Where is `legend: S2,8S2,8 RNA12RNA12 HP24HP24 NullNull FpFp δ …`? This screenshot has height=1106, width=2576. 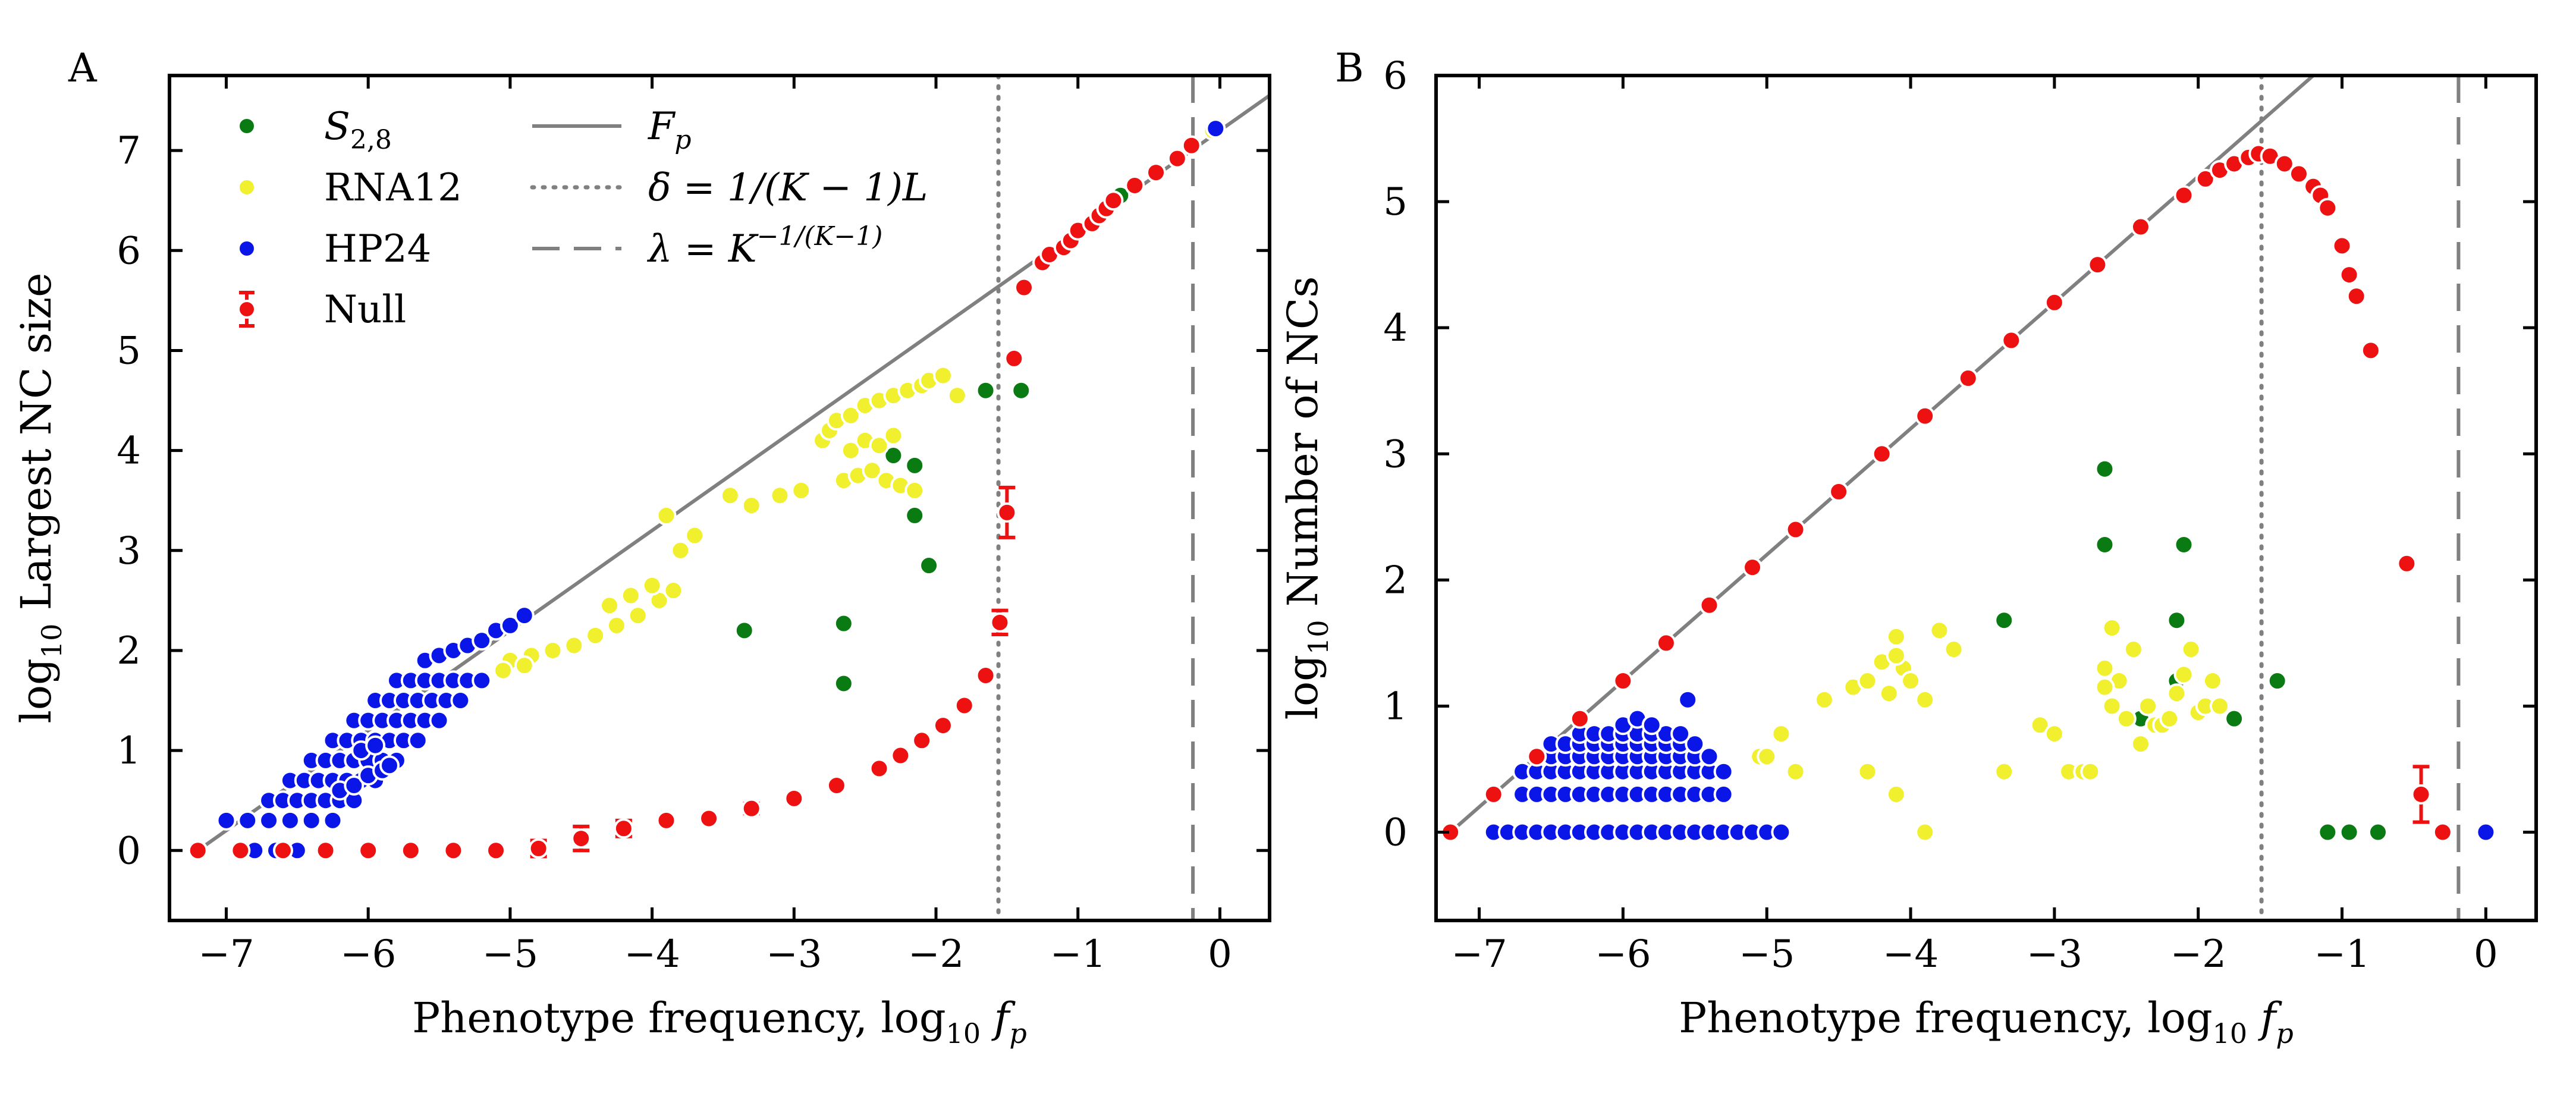 legend: S2,8S2,8 RNA12RNA12 HP24HP24 NullNull FpFp δ … is located at coordinates (582, 218).